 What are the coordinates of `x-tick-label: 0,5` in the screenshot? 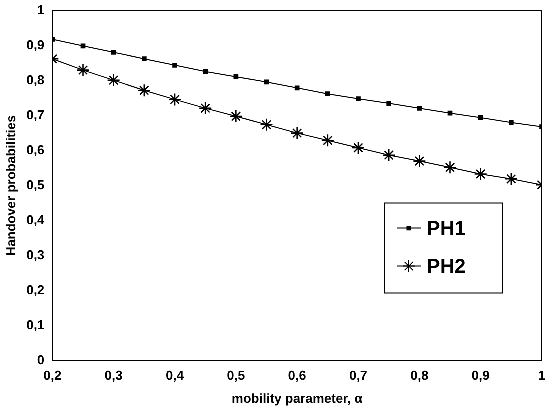 It's located at (236, 376).